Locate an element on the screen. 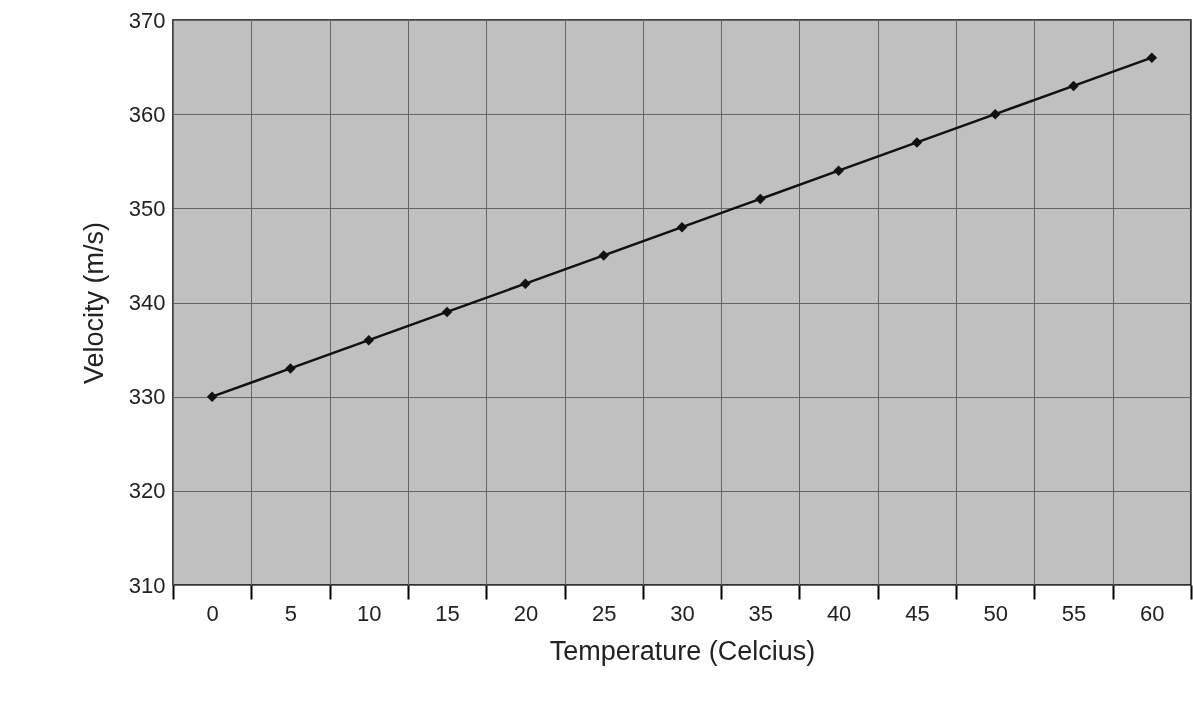  y-tick-label: 310 is located at coordinates (147, 585).